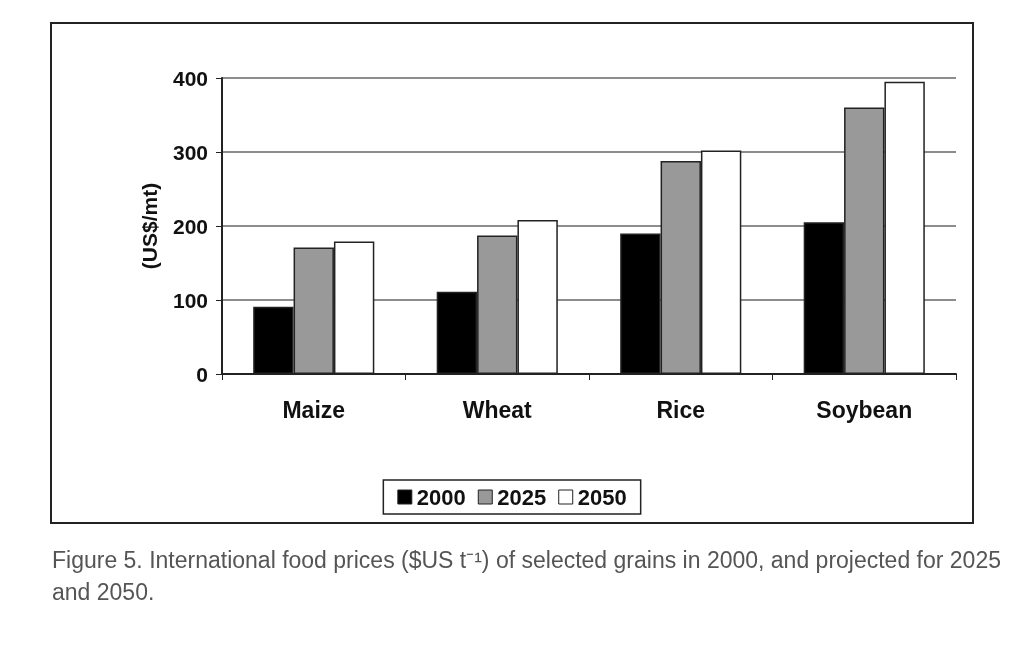 This screenshot has width=1026, height=670. What do you see at coordinates (190, 226) in the screenshot?
I see `y-tick-label: 200` at bounding box center [190, 226].